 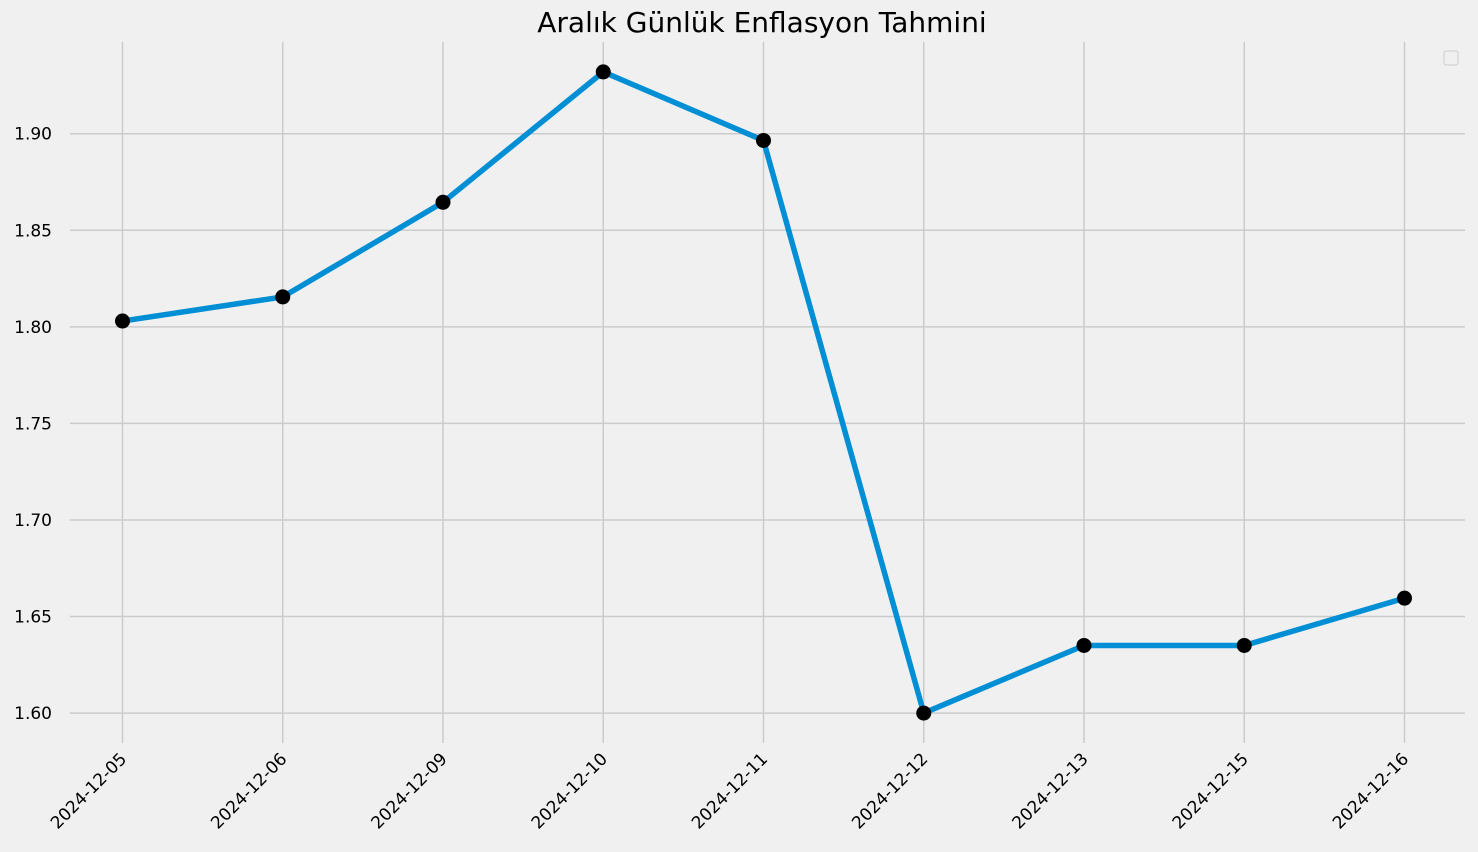 I want to click on y-tick-label: 1.80, so click(x=33, y=328).